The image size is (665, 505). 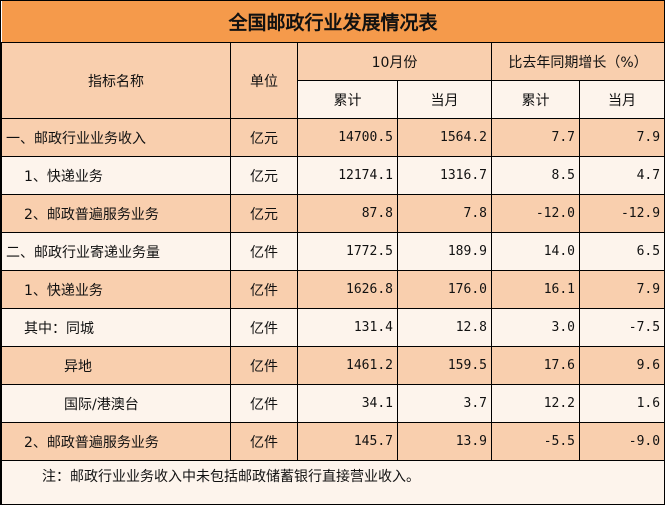 I want to click on row-growth-month: 9.6, so click(x=621, y=365).